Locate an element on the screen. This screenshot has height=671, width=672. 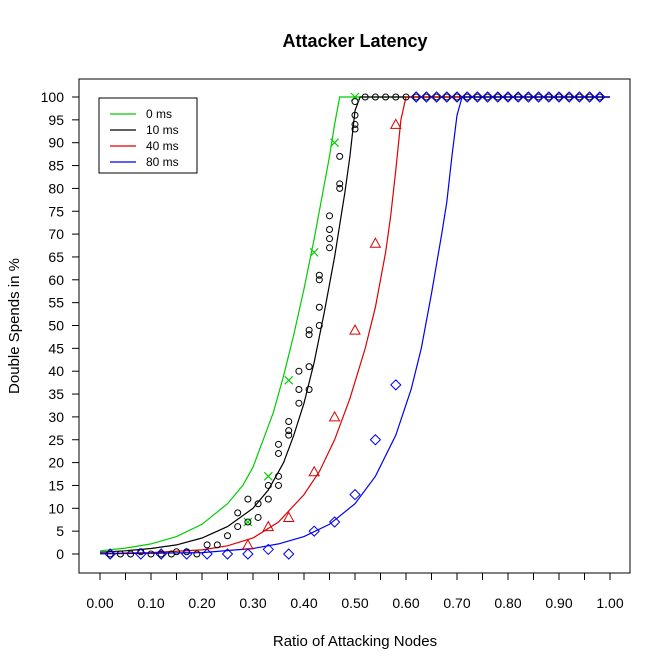
y-tick-label: 95 is located at coordinates (56, 120).